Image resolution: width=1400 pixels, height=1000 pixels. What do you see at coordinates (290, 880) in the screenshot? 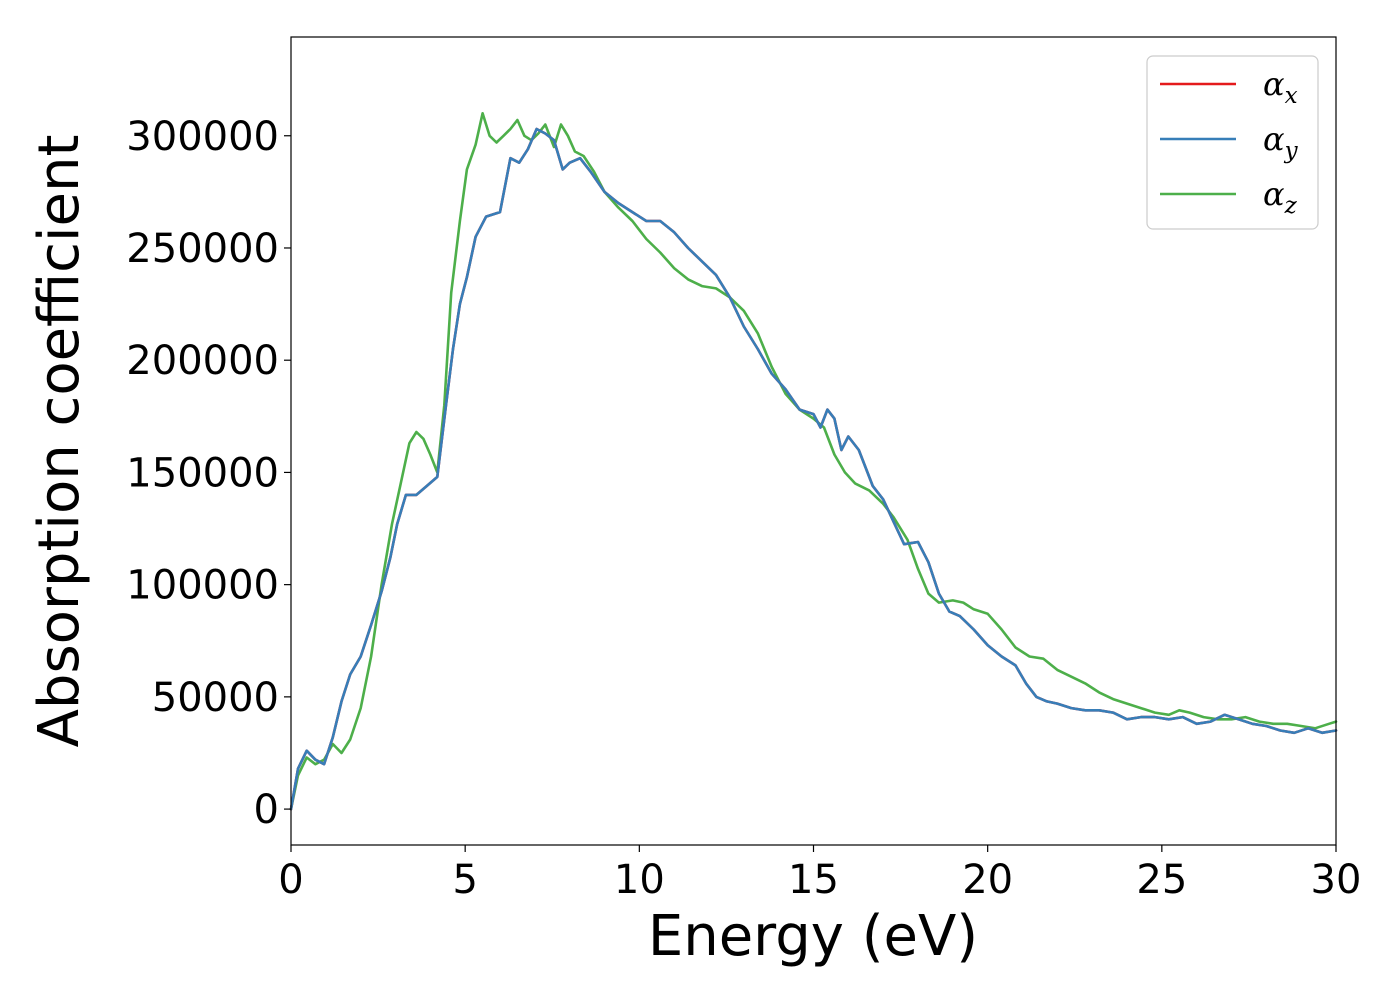
I see `x-tick-label: 0` at bounding box center [290, 880].